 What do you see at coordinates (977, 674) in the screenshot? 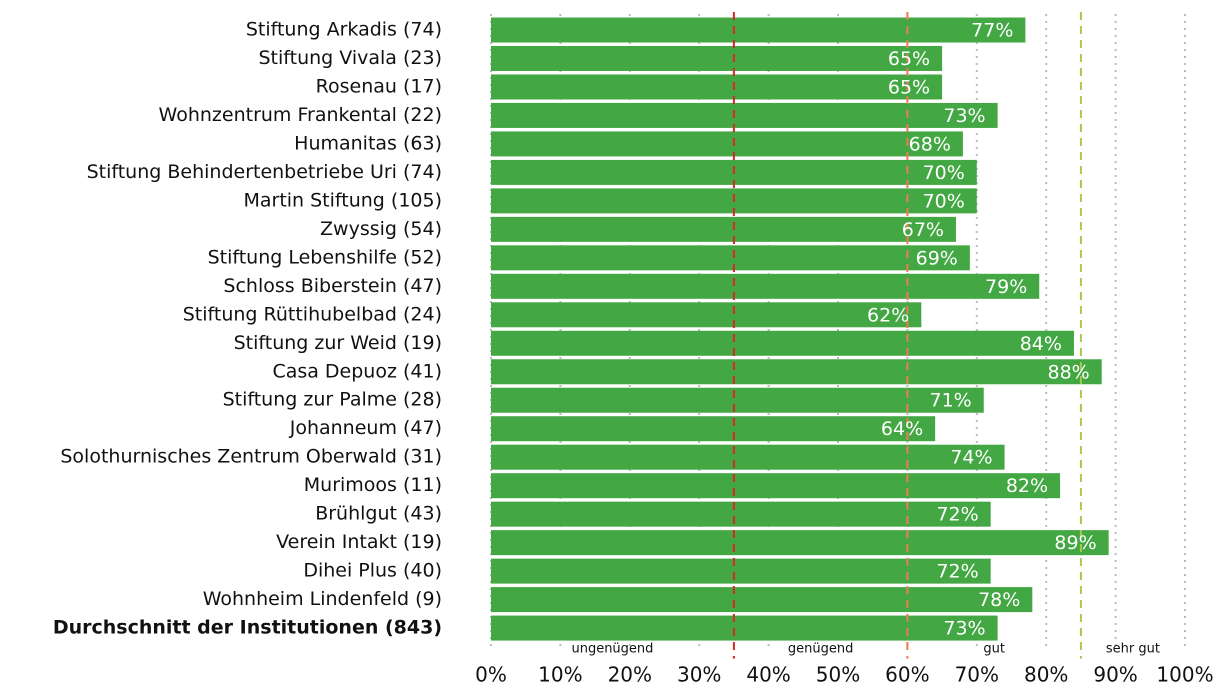
I see `x-tick-label: 70%` at bounding box center [977, 674].